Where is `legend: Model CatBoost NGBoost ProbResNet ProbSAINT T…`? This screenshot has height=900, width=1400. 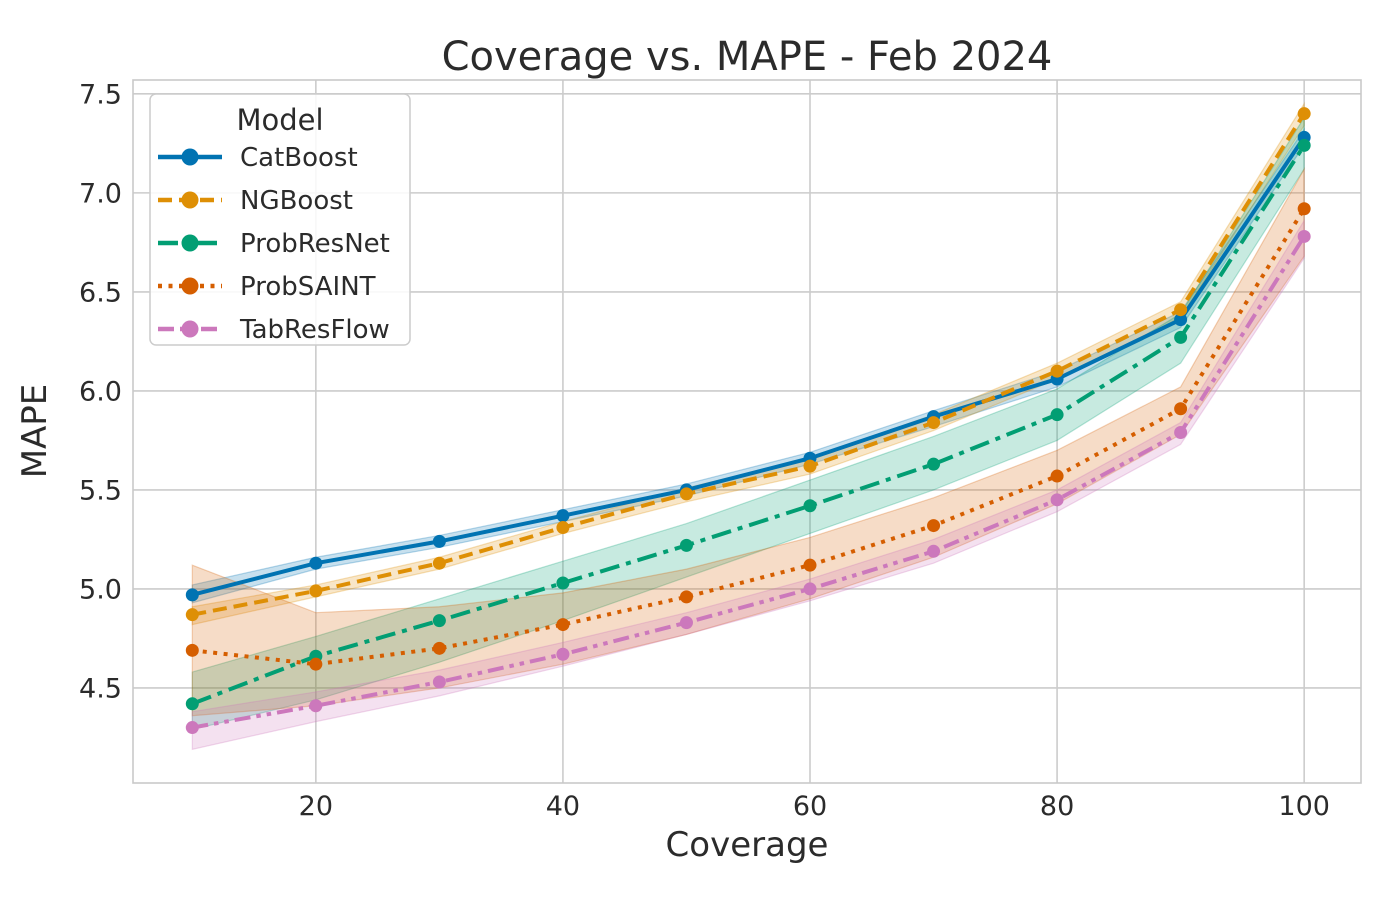
legend: Model CatBoost NGBoost ProbResNet ProbSAINT T… is located at coordinates (280, 219).